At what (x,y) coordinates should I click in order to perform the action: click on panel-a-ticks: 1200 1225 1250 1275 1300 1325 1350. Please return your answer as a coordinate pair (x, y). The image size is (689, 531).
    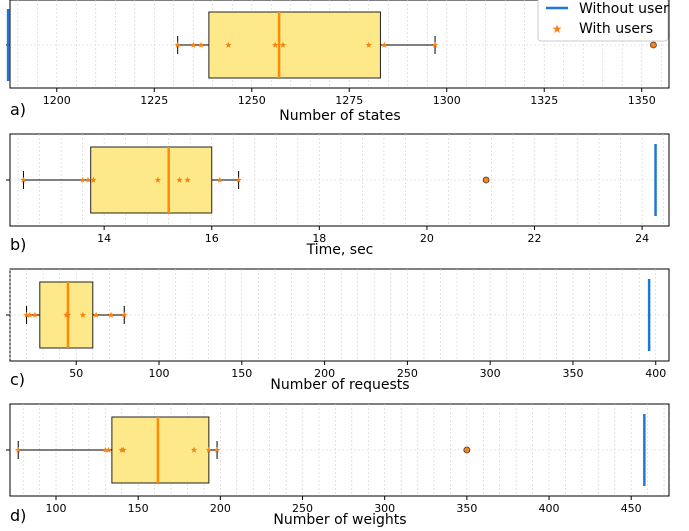
    Looking at the image, I should click on (331, 75).